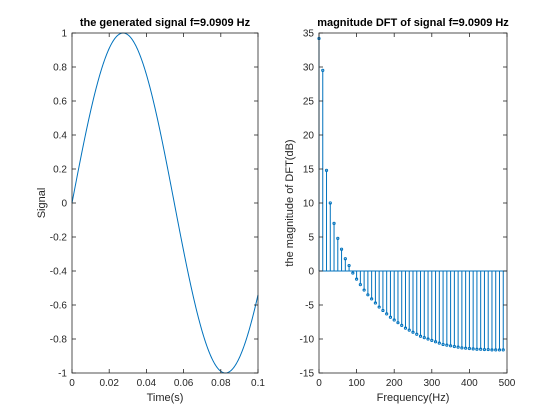 The width and height of the screenshot is (560, 420). What do you see at coordinates (413, 23) in the screenshot?
I see `dft-chart-title: magnitude DFT of signal f=9.0909 Hz` at bounding box center [413, 23].